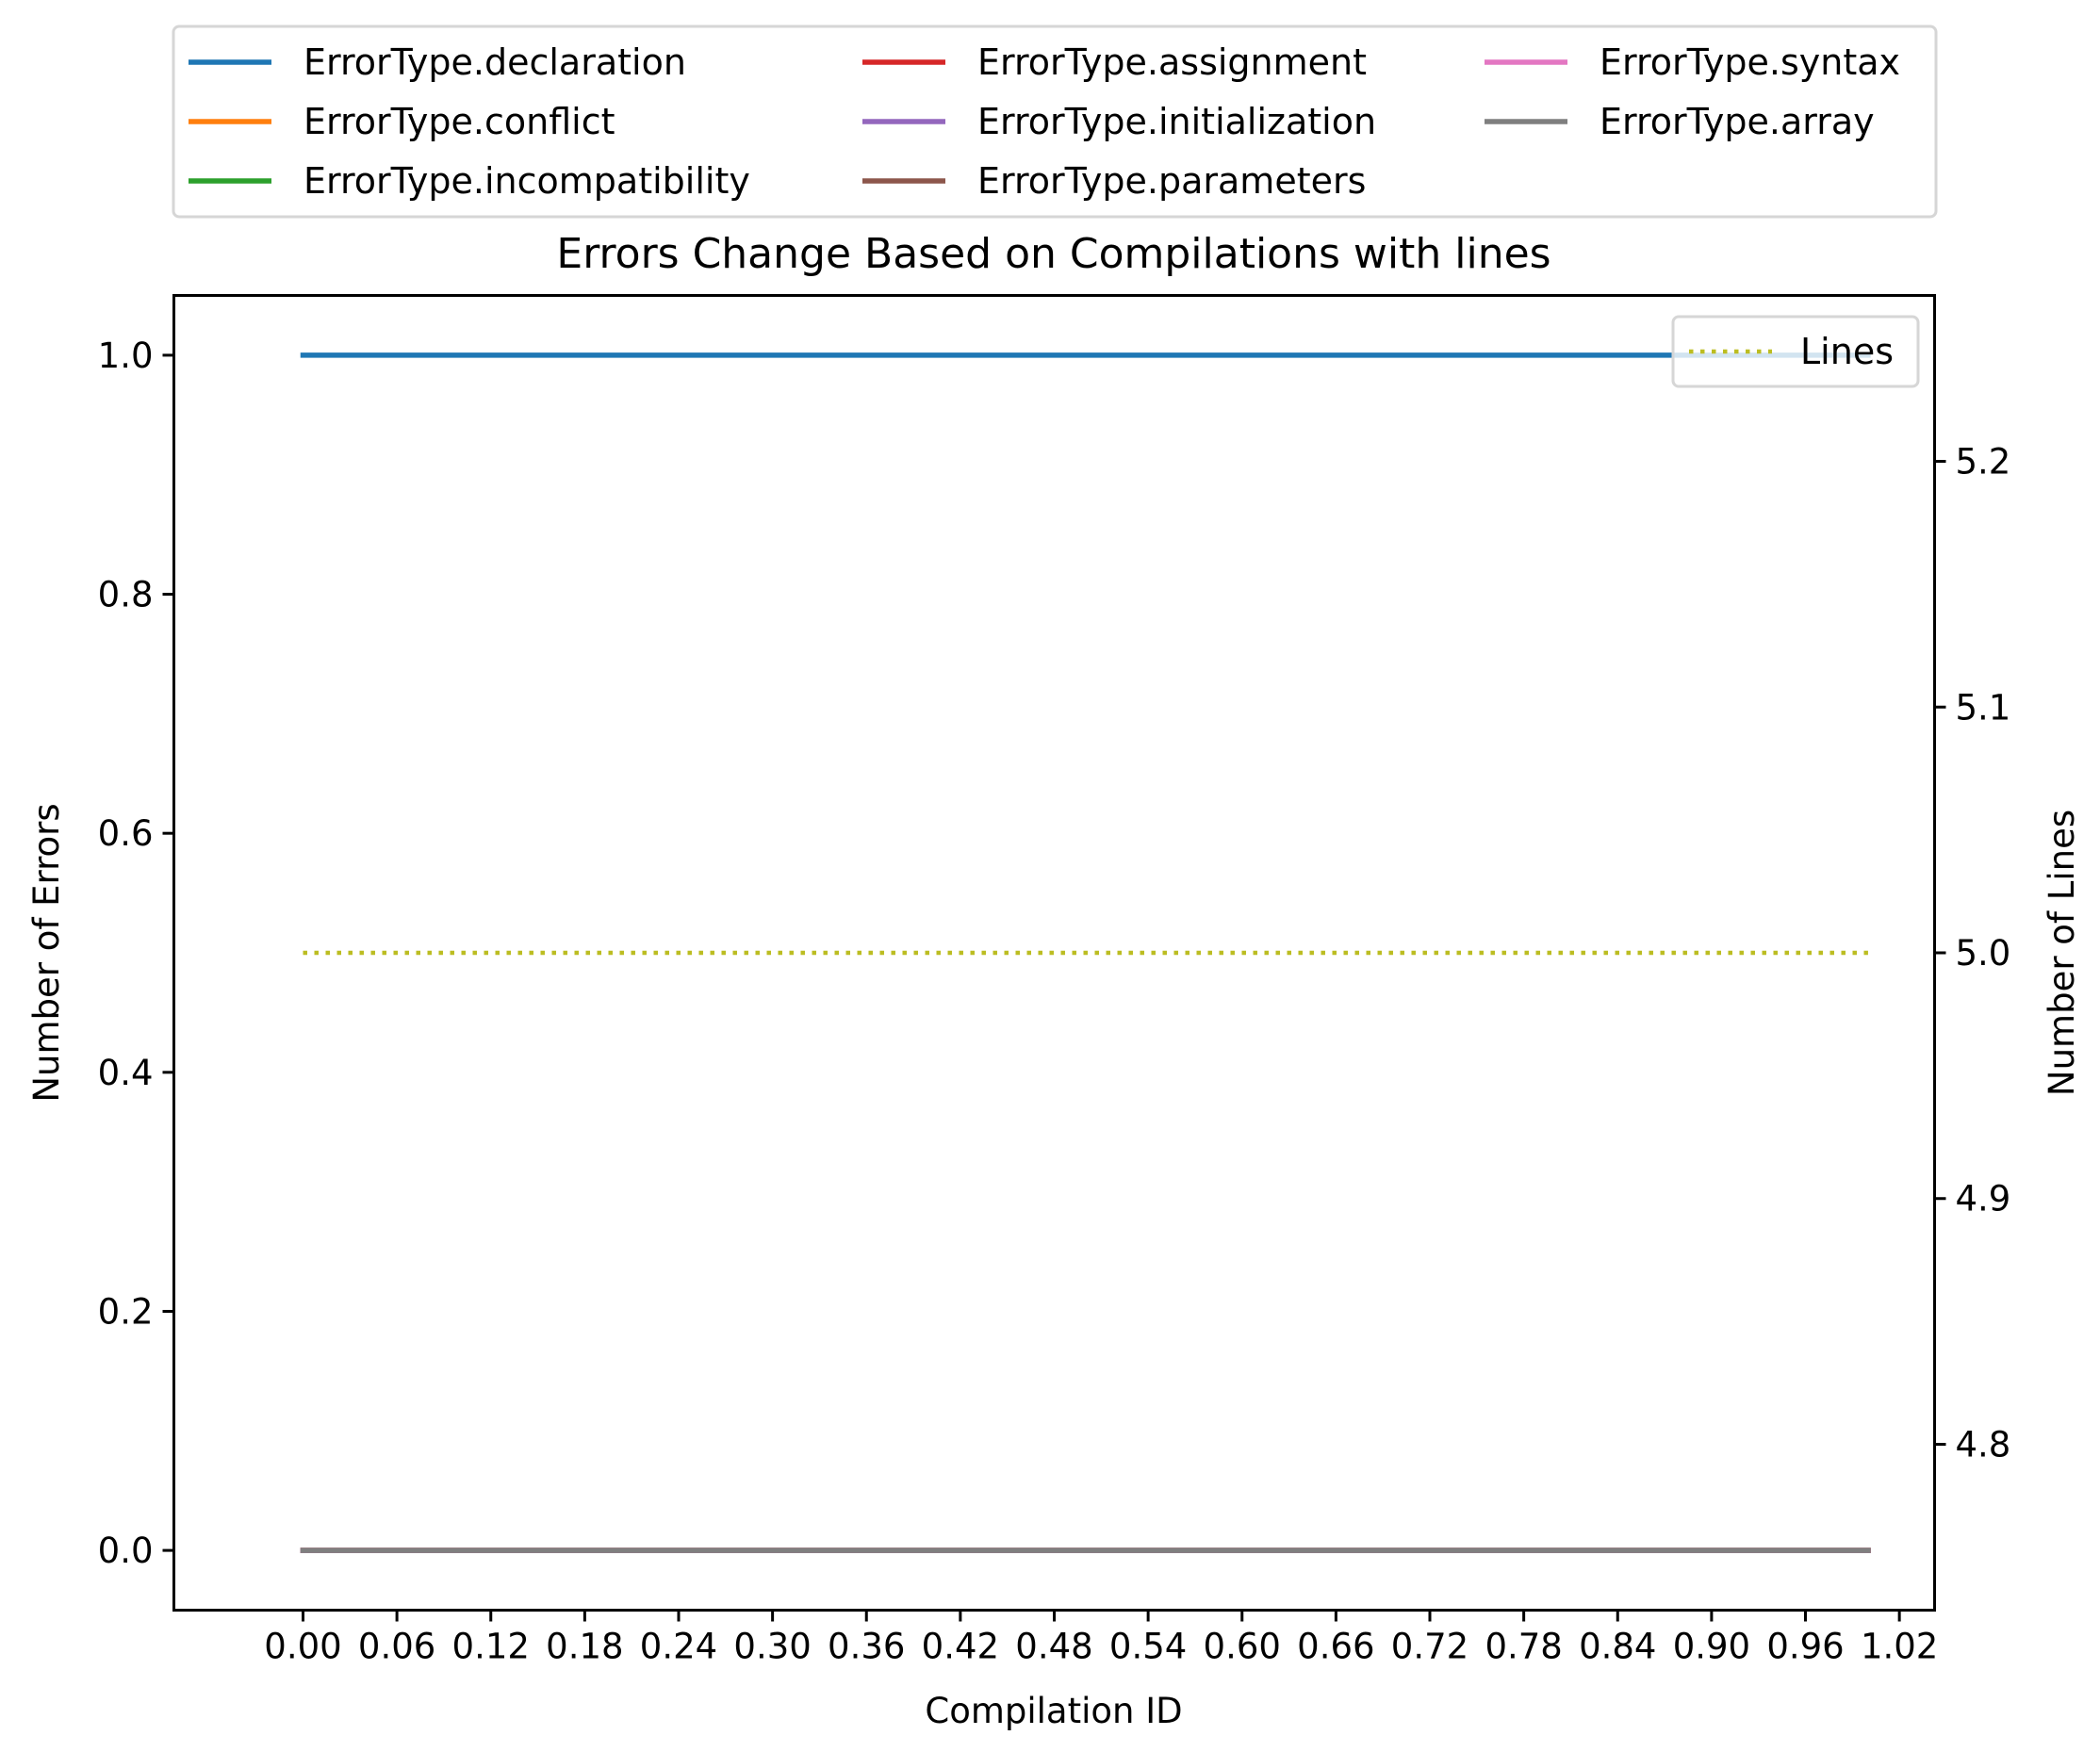 The image size is (2100, 1752). I want to click on x-tick-label: 0.24, so click(678, 1647).